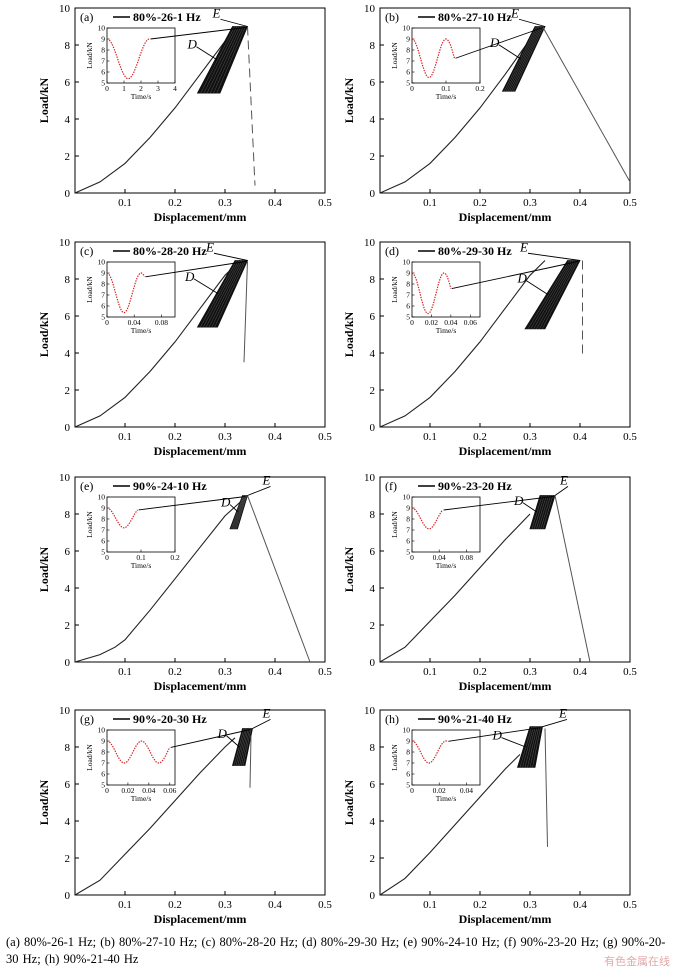 The width and height of the screenshot is (680, 974). I want to click on inset-x-tick-label: 2, so click(141, 88).